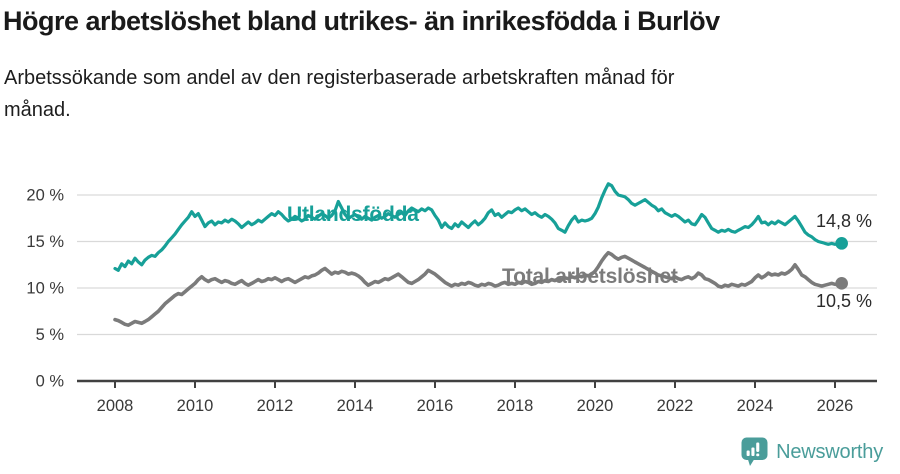 The width and height of the screenshot is (900, 474). I want to click on x-tick-label-2010: 2010, so click(195, 406).